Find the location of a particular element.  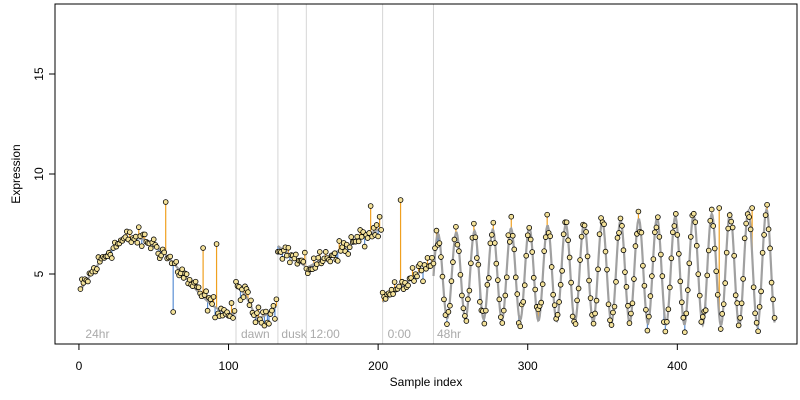

x-tick-label: 0 is located at coordinates (79, 366).